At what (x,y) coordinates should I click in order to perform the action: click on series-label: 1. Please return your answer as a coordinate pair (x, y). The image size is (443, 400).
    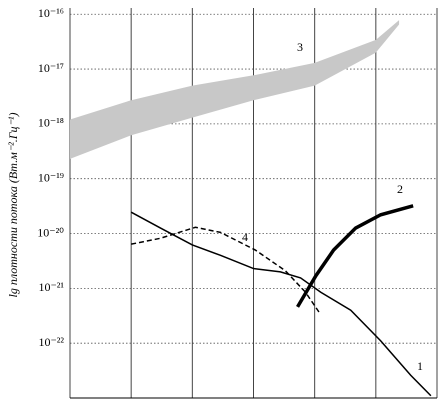
    Looking at the image, I should click on (420, 366).